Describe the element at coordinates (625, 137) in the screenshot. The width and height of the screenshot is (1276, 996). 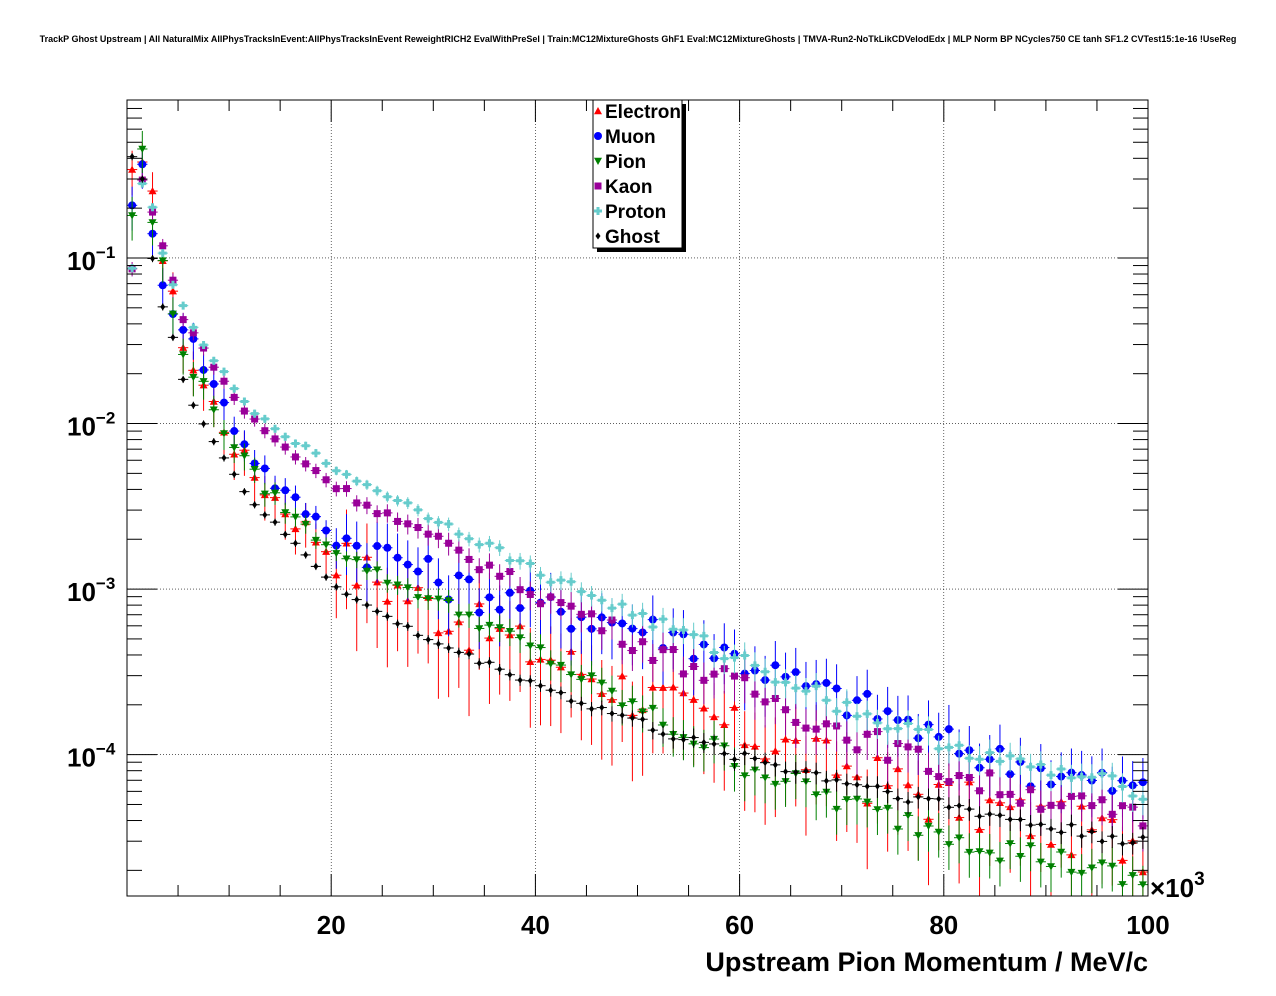
I see `legend-entry-muon: Muon` at that location.